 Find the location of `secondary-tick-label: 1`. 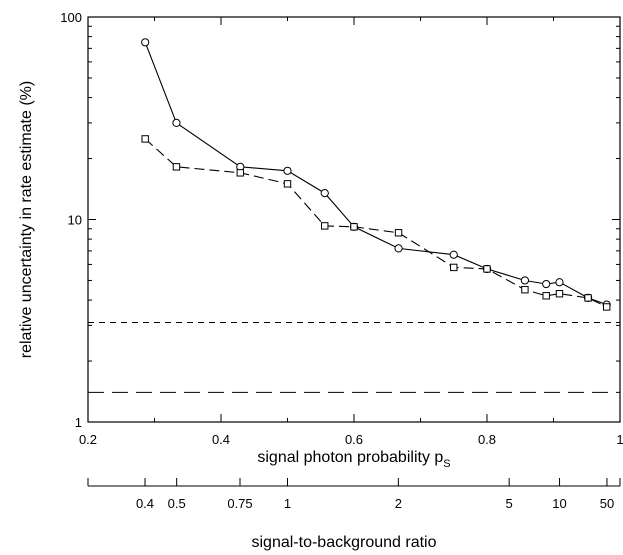

secondary-tick-label: 1 is located at coordinates (287, 503).